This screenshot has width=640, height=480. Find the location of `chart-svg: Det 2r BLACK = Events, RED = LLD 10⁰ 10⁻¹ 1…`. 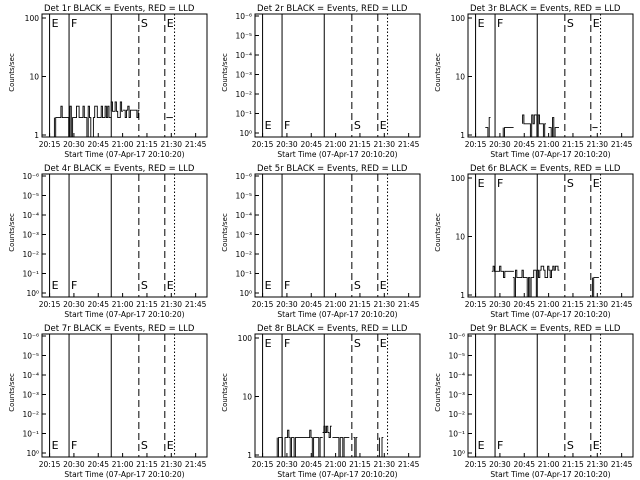

chart-svg: Det 2r BLACK = Events, RED = LLD 10⁰ 10⁻¹ 1… is located at coordinates (321, 81).